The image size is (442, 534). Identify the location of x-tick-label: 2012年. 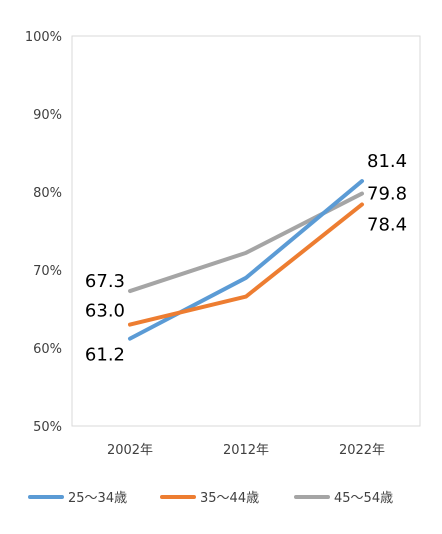
(246, 450).